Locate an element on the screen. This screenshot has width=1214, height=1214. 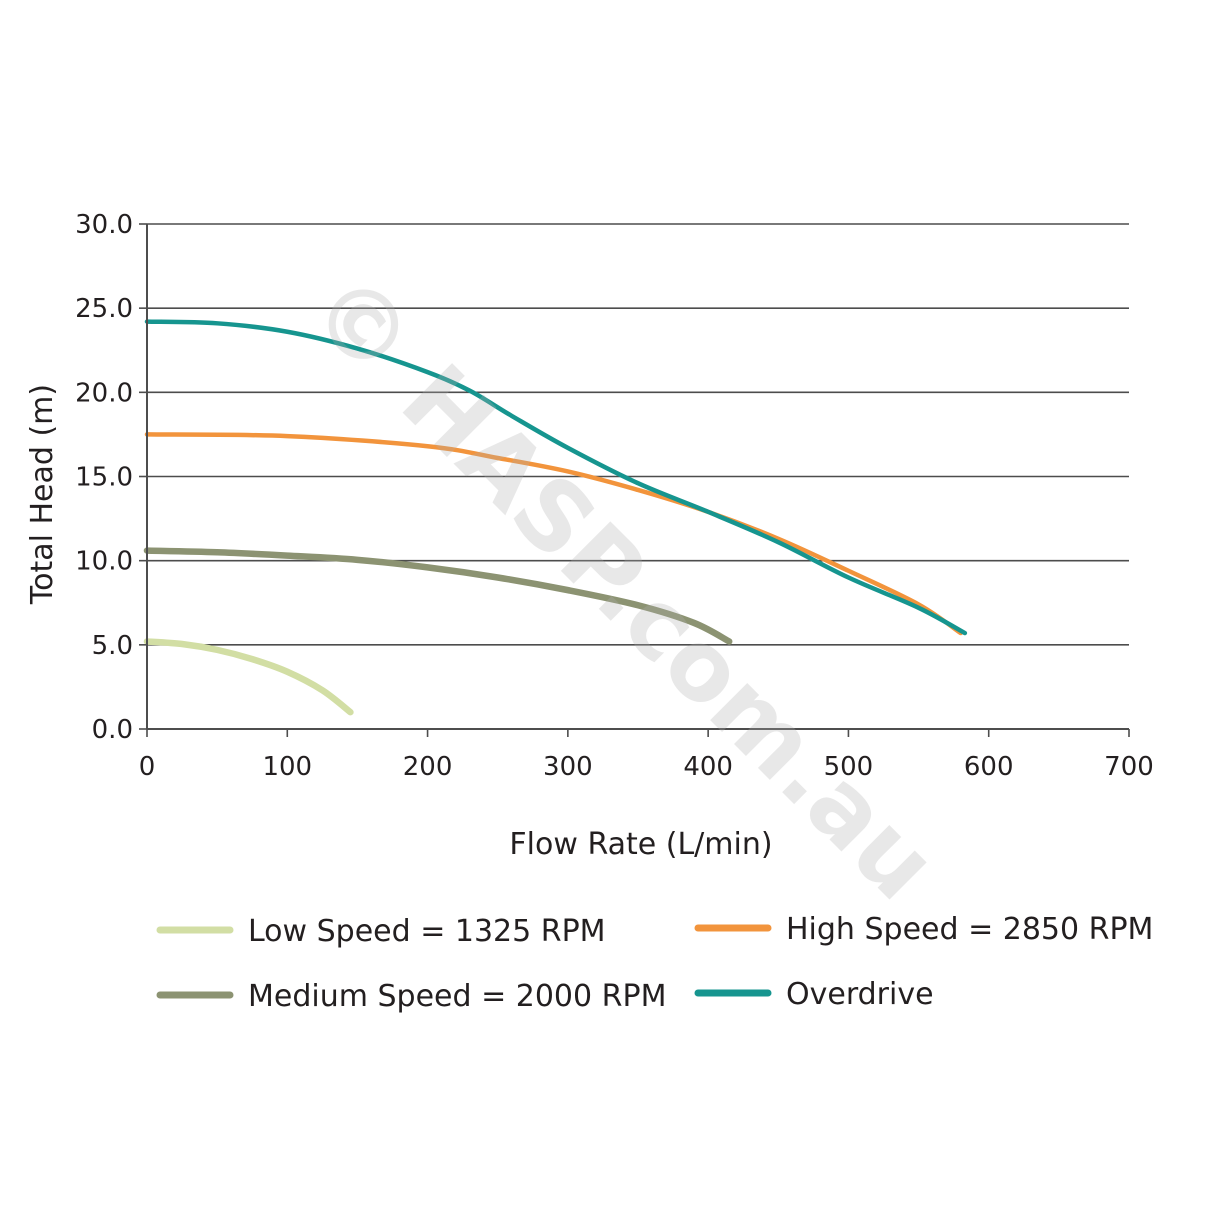
y-tick-label: 15.0 is located at coordinates (104, 478).